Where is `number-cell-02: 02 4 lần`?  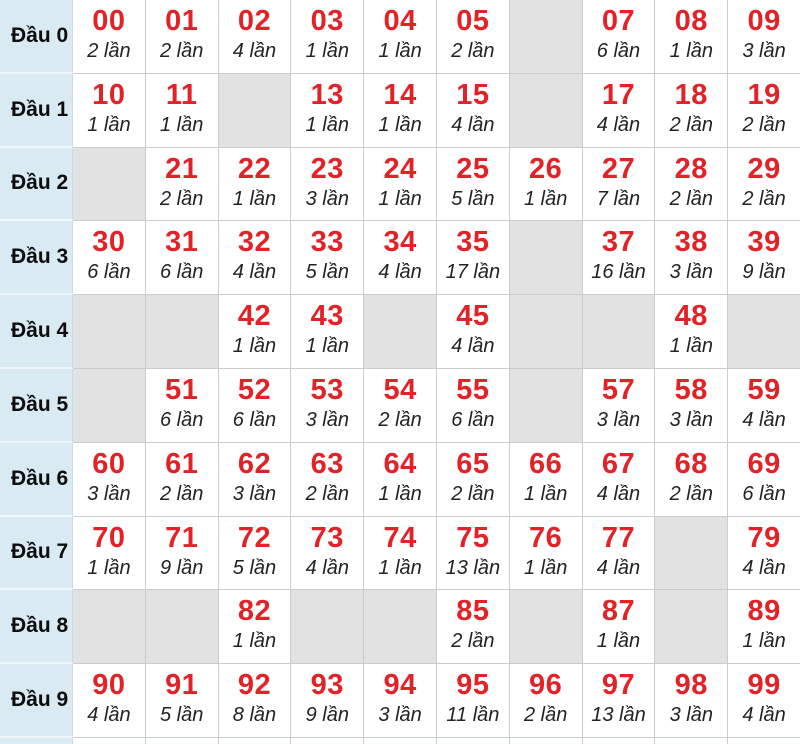 number-cell-02: 02 4 lần is located at coordinates (255, 37).